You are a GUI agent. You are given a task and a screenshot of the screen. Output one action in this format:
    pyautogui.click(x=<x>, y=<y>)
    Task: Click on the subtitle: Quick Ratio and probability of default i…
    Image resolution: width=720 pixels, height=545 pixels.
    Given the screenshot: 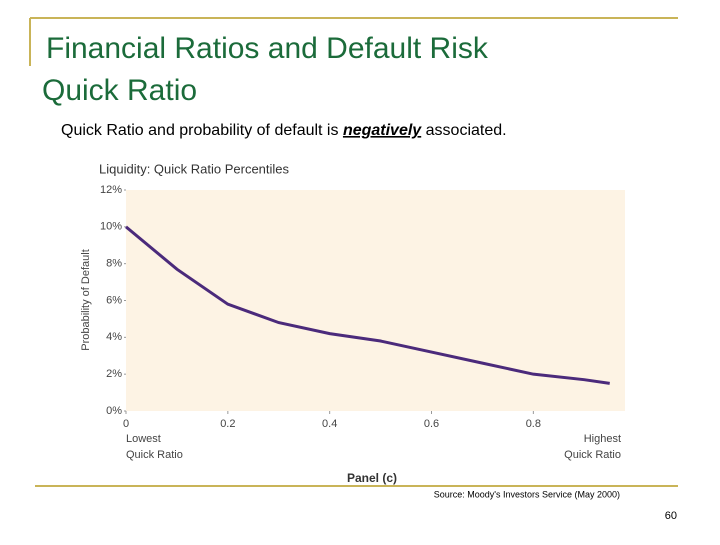 What is the action you would take?
    pyautogui.click(x=284, y=130)
    